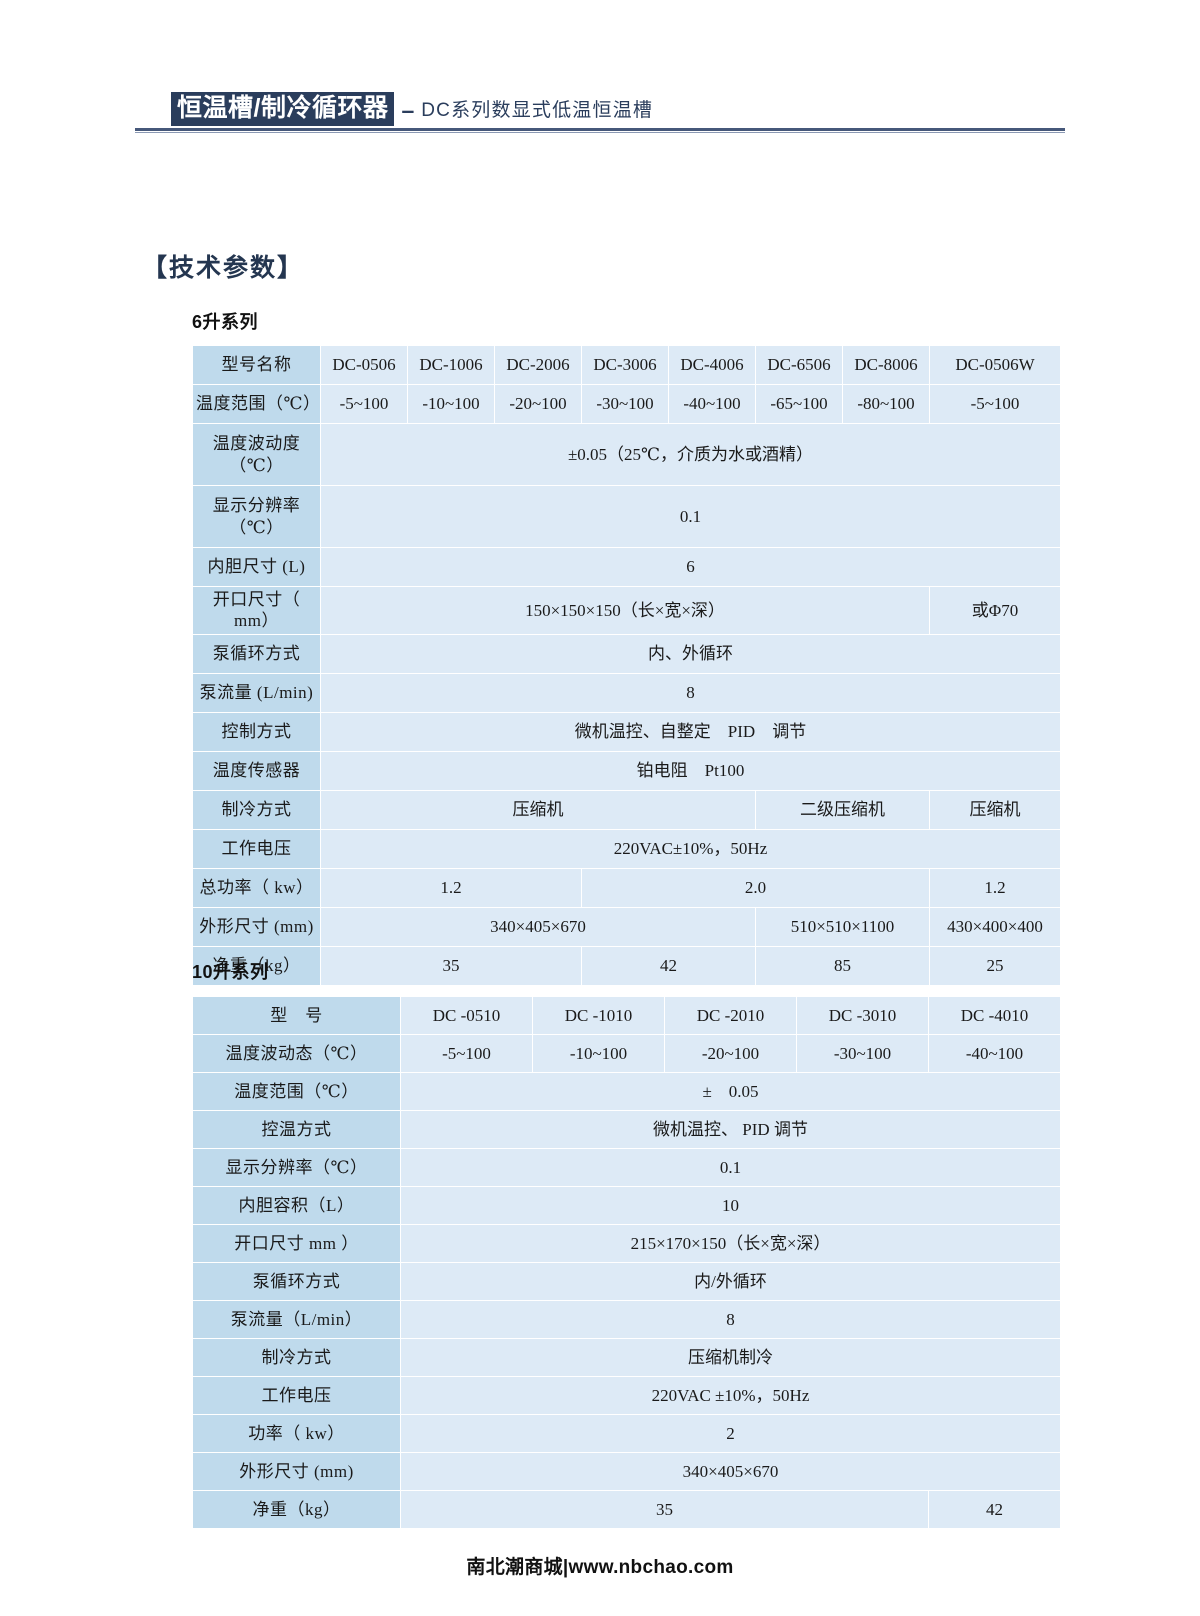 This screenshot has width=1200, height=1616. Describe the element at coordinates (994, 1509) in the screenshot. I see `cell-net-weight-10l-2: 42` at that location.